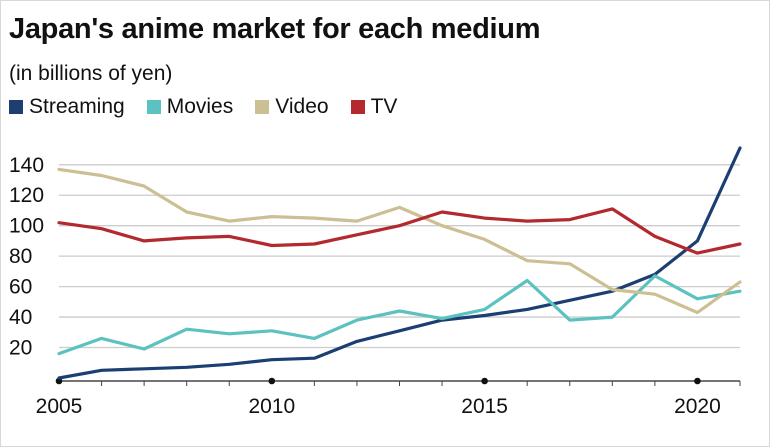 This screenshot has width=770, height=447. What do you see at coordinates (271, 406) in the screenshot?
I see `x-tick-label-2010: 2010` at bounding box center [271, 406].